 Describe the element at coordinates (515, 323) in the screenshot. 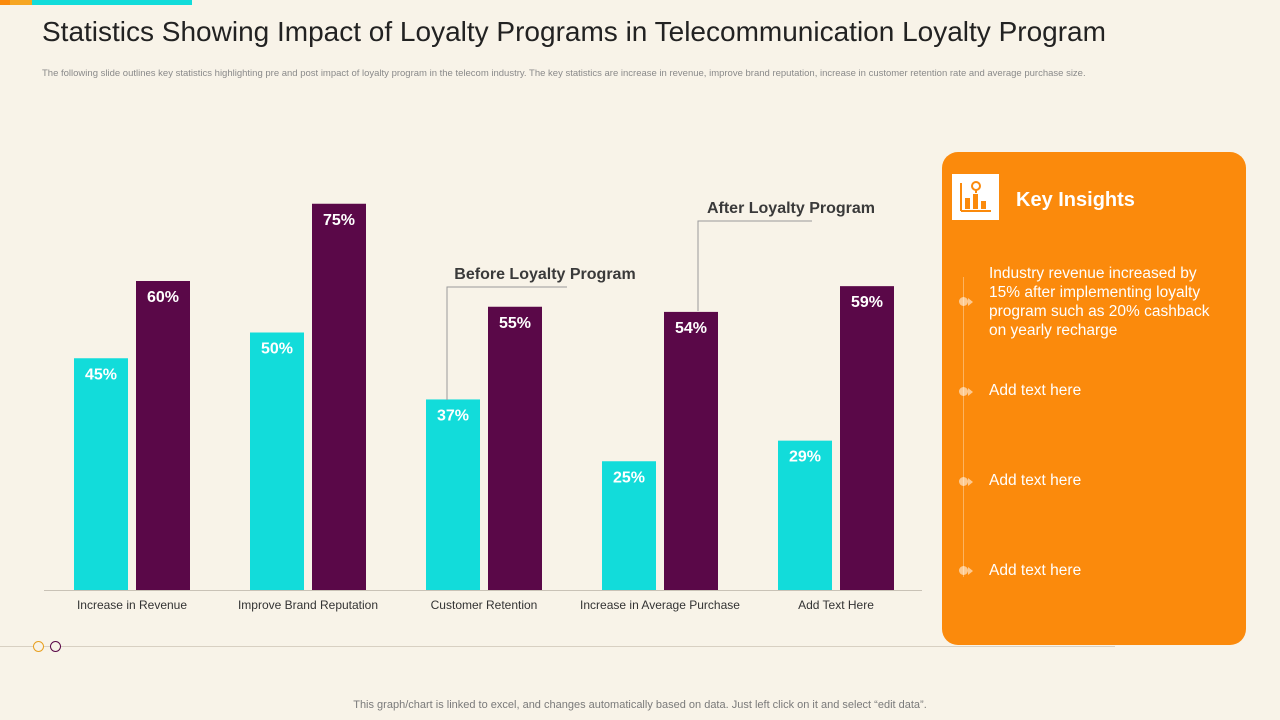

I see `data-label: 55%` at that location.